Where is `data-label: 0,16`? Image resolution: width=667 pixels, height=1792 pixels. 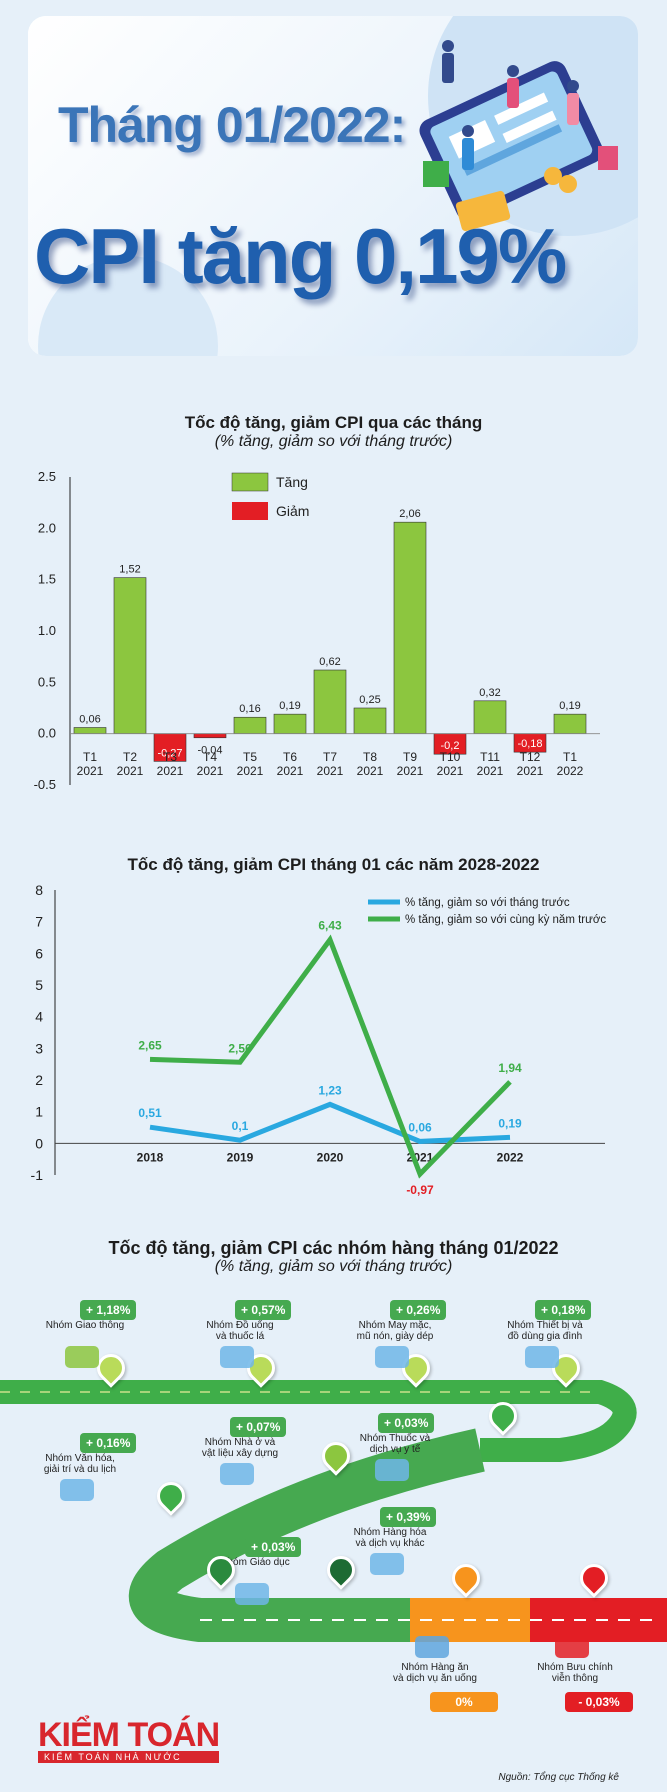 data-label: 0,16 is located at coordinates (249, 709).